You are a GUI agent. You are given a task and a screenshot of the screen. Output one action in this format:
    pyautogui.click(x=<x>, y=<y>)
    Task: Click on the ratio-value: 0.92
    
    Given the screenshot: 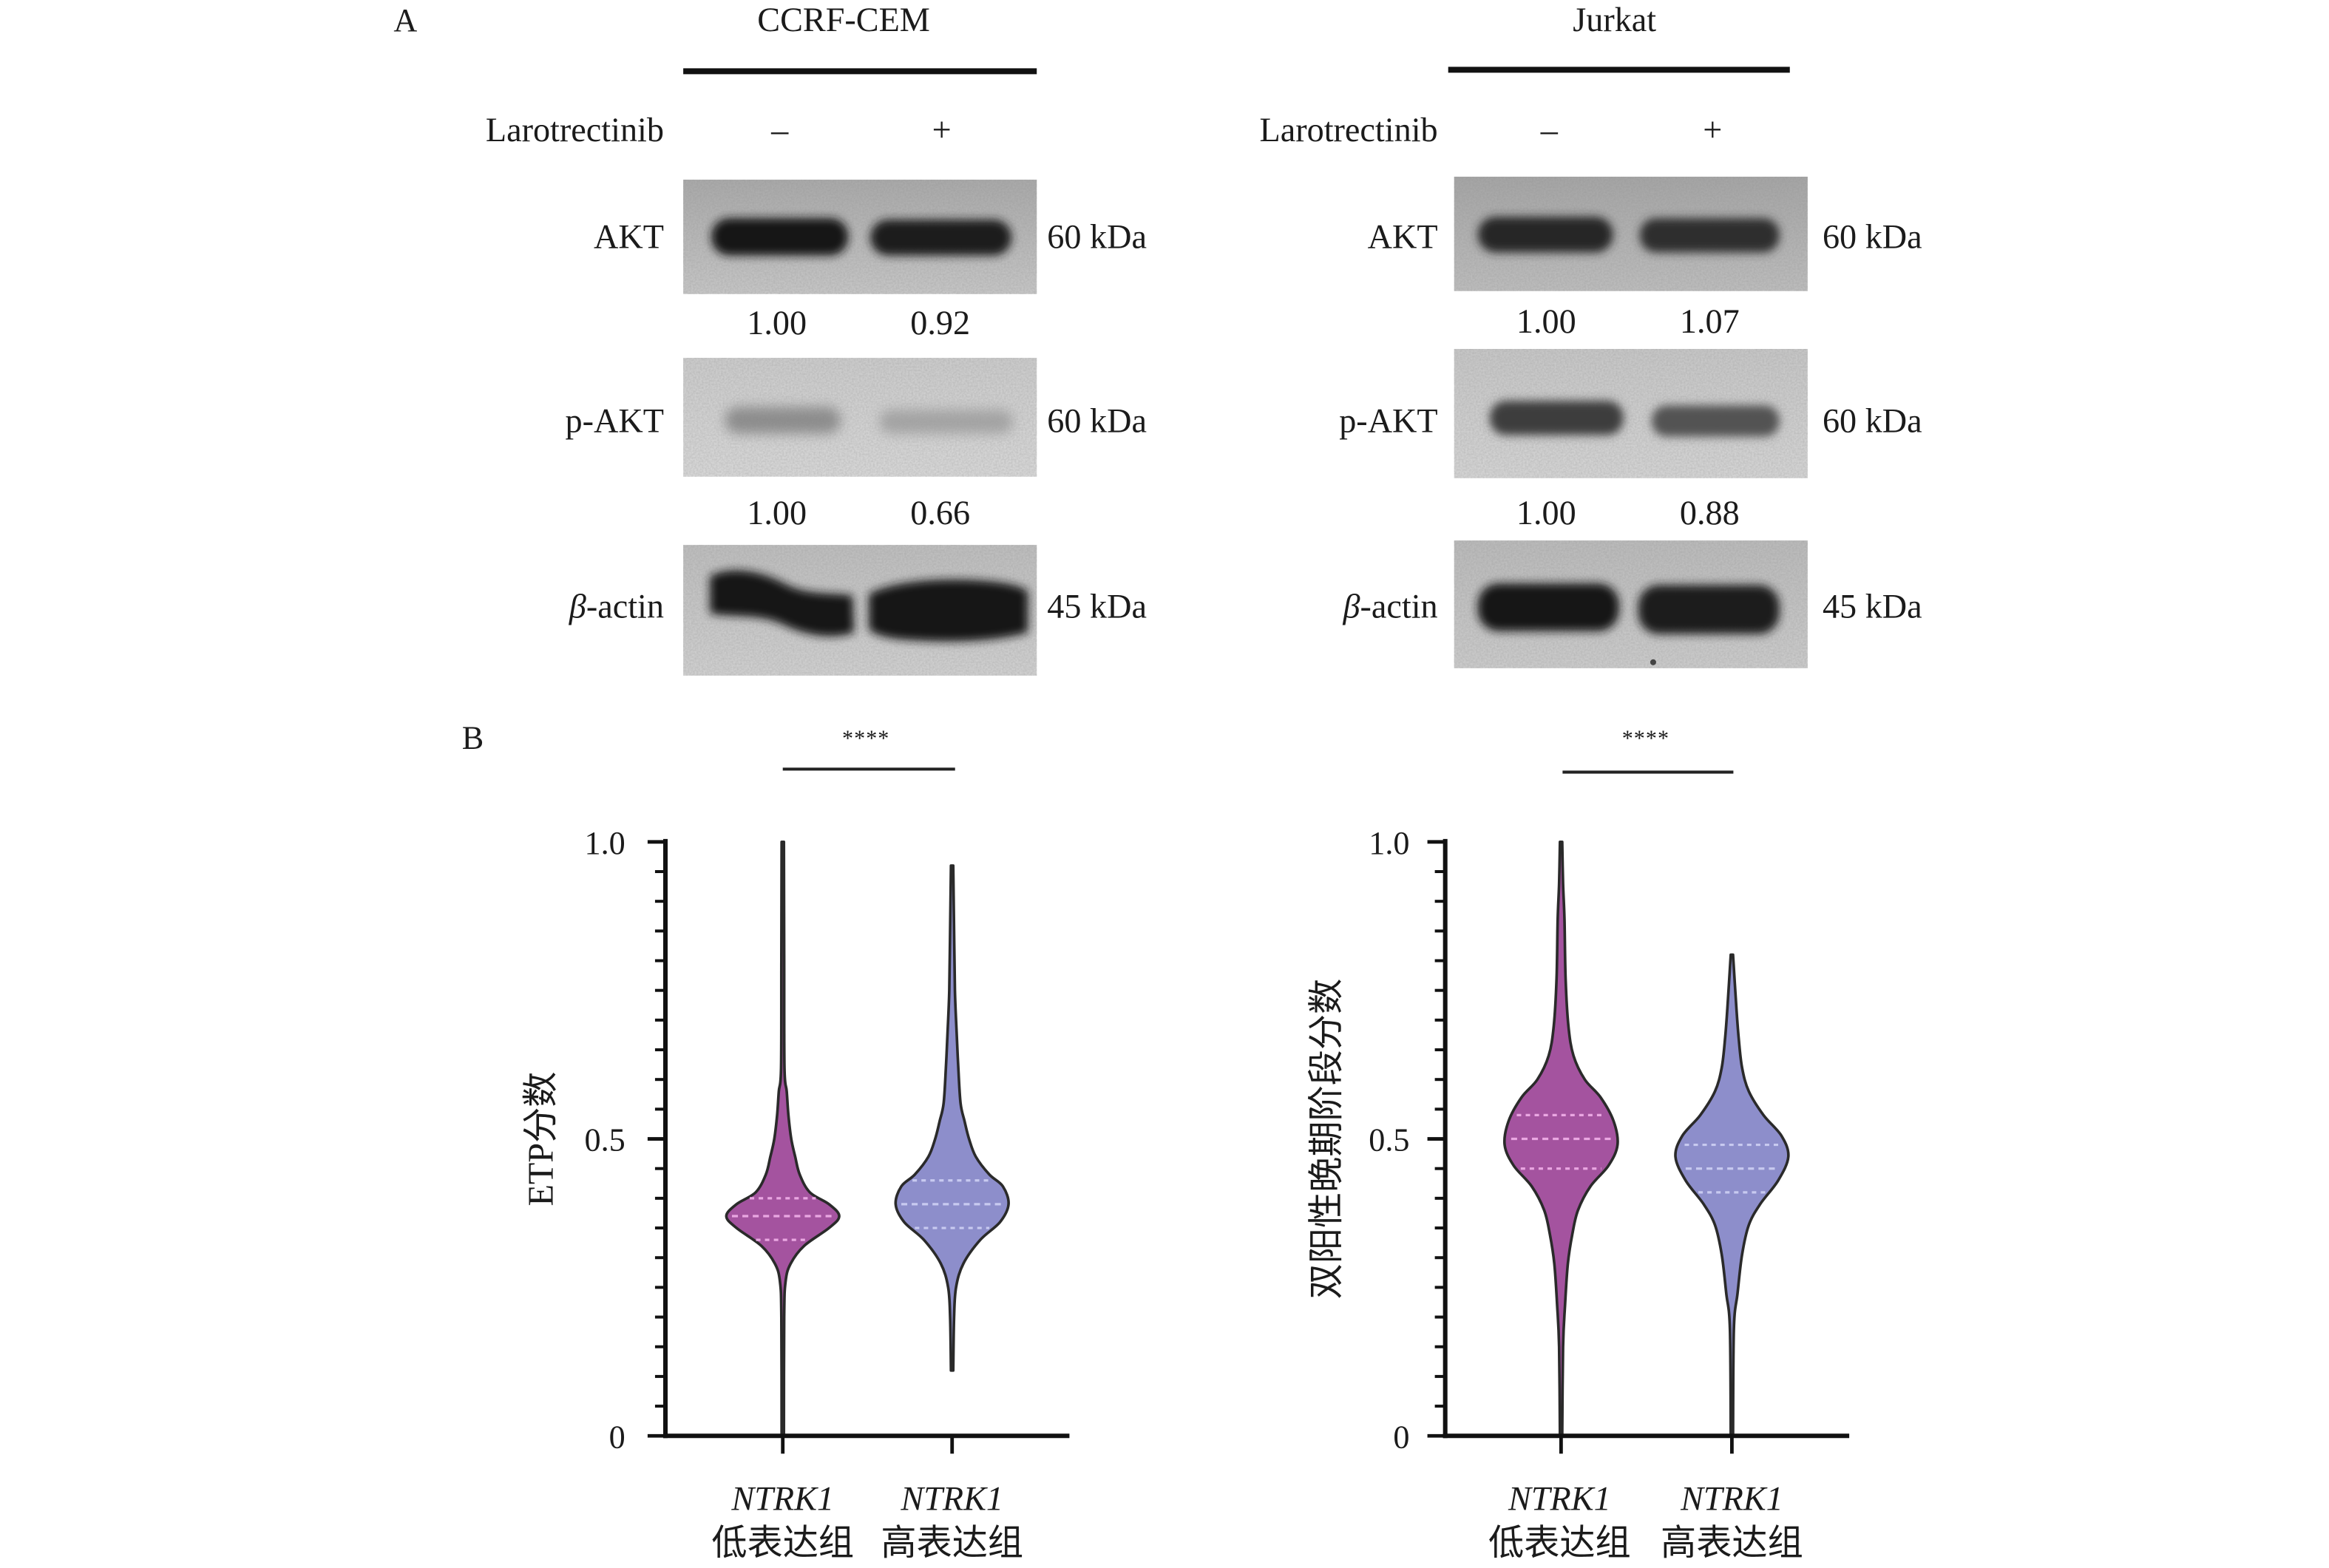 What is the action you would take?
    pyautogui.click(x=940, y=323)
    